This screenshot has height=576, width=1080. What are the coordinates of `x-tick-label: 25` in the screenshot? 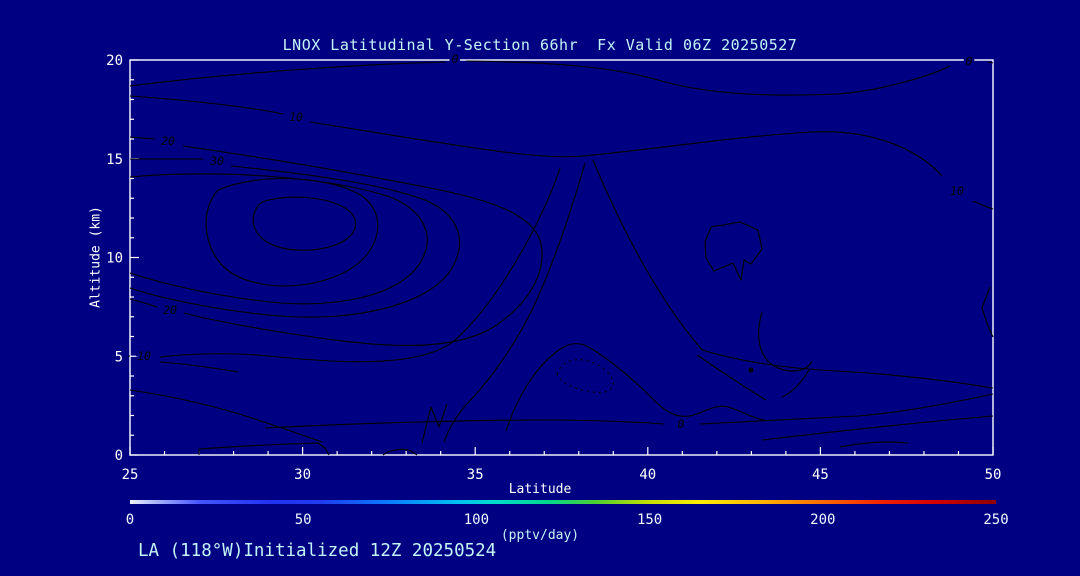 It's located at (130, 475).